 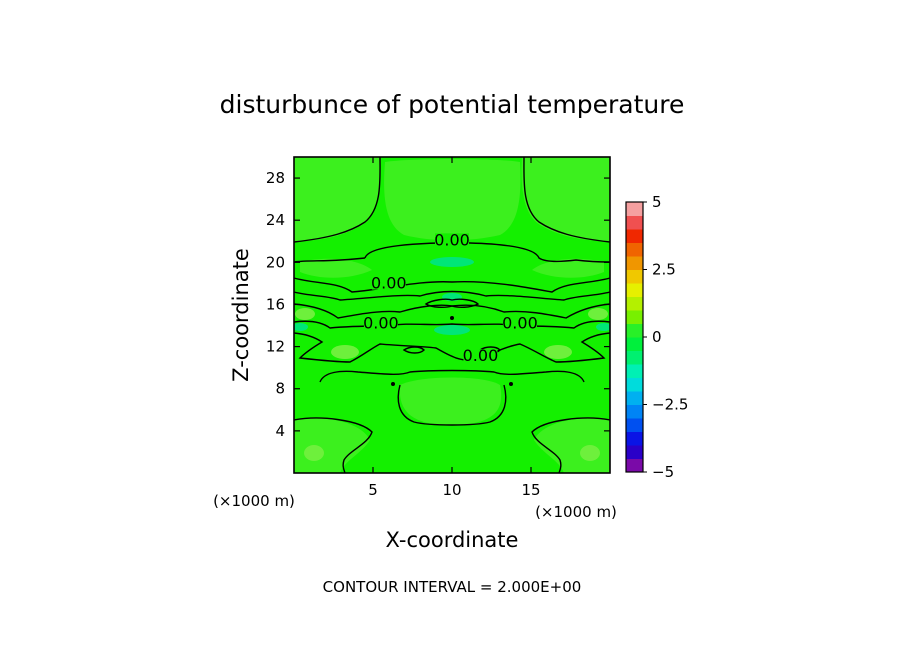 What do you see at coordinates (663, 472) in the screenshot?
I see `colorbar-tick-label: −5` at bounding box center [663, 472].